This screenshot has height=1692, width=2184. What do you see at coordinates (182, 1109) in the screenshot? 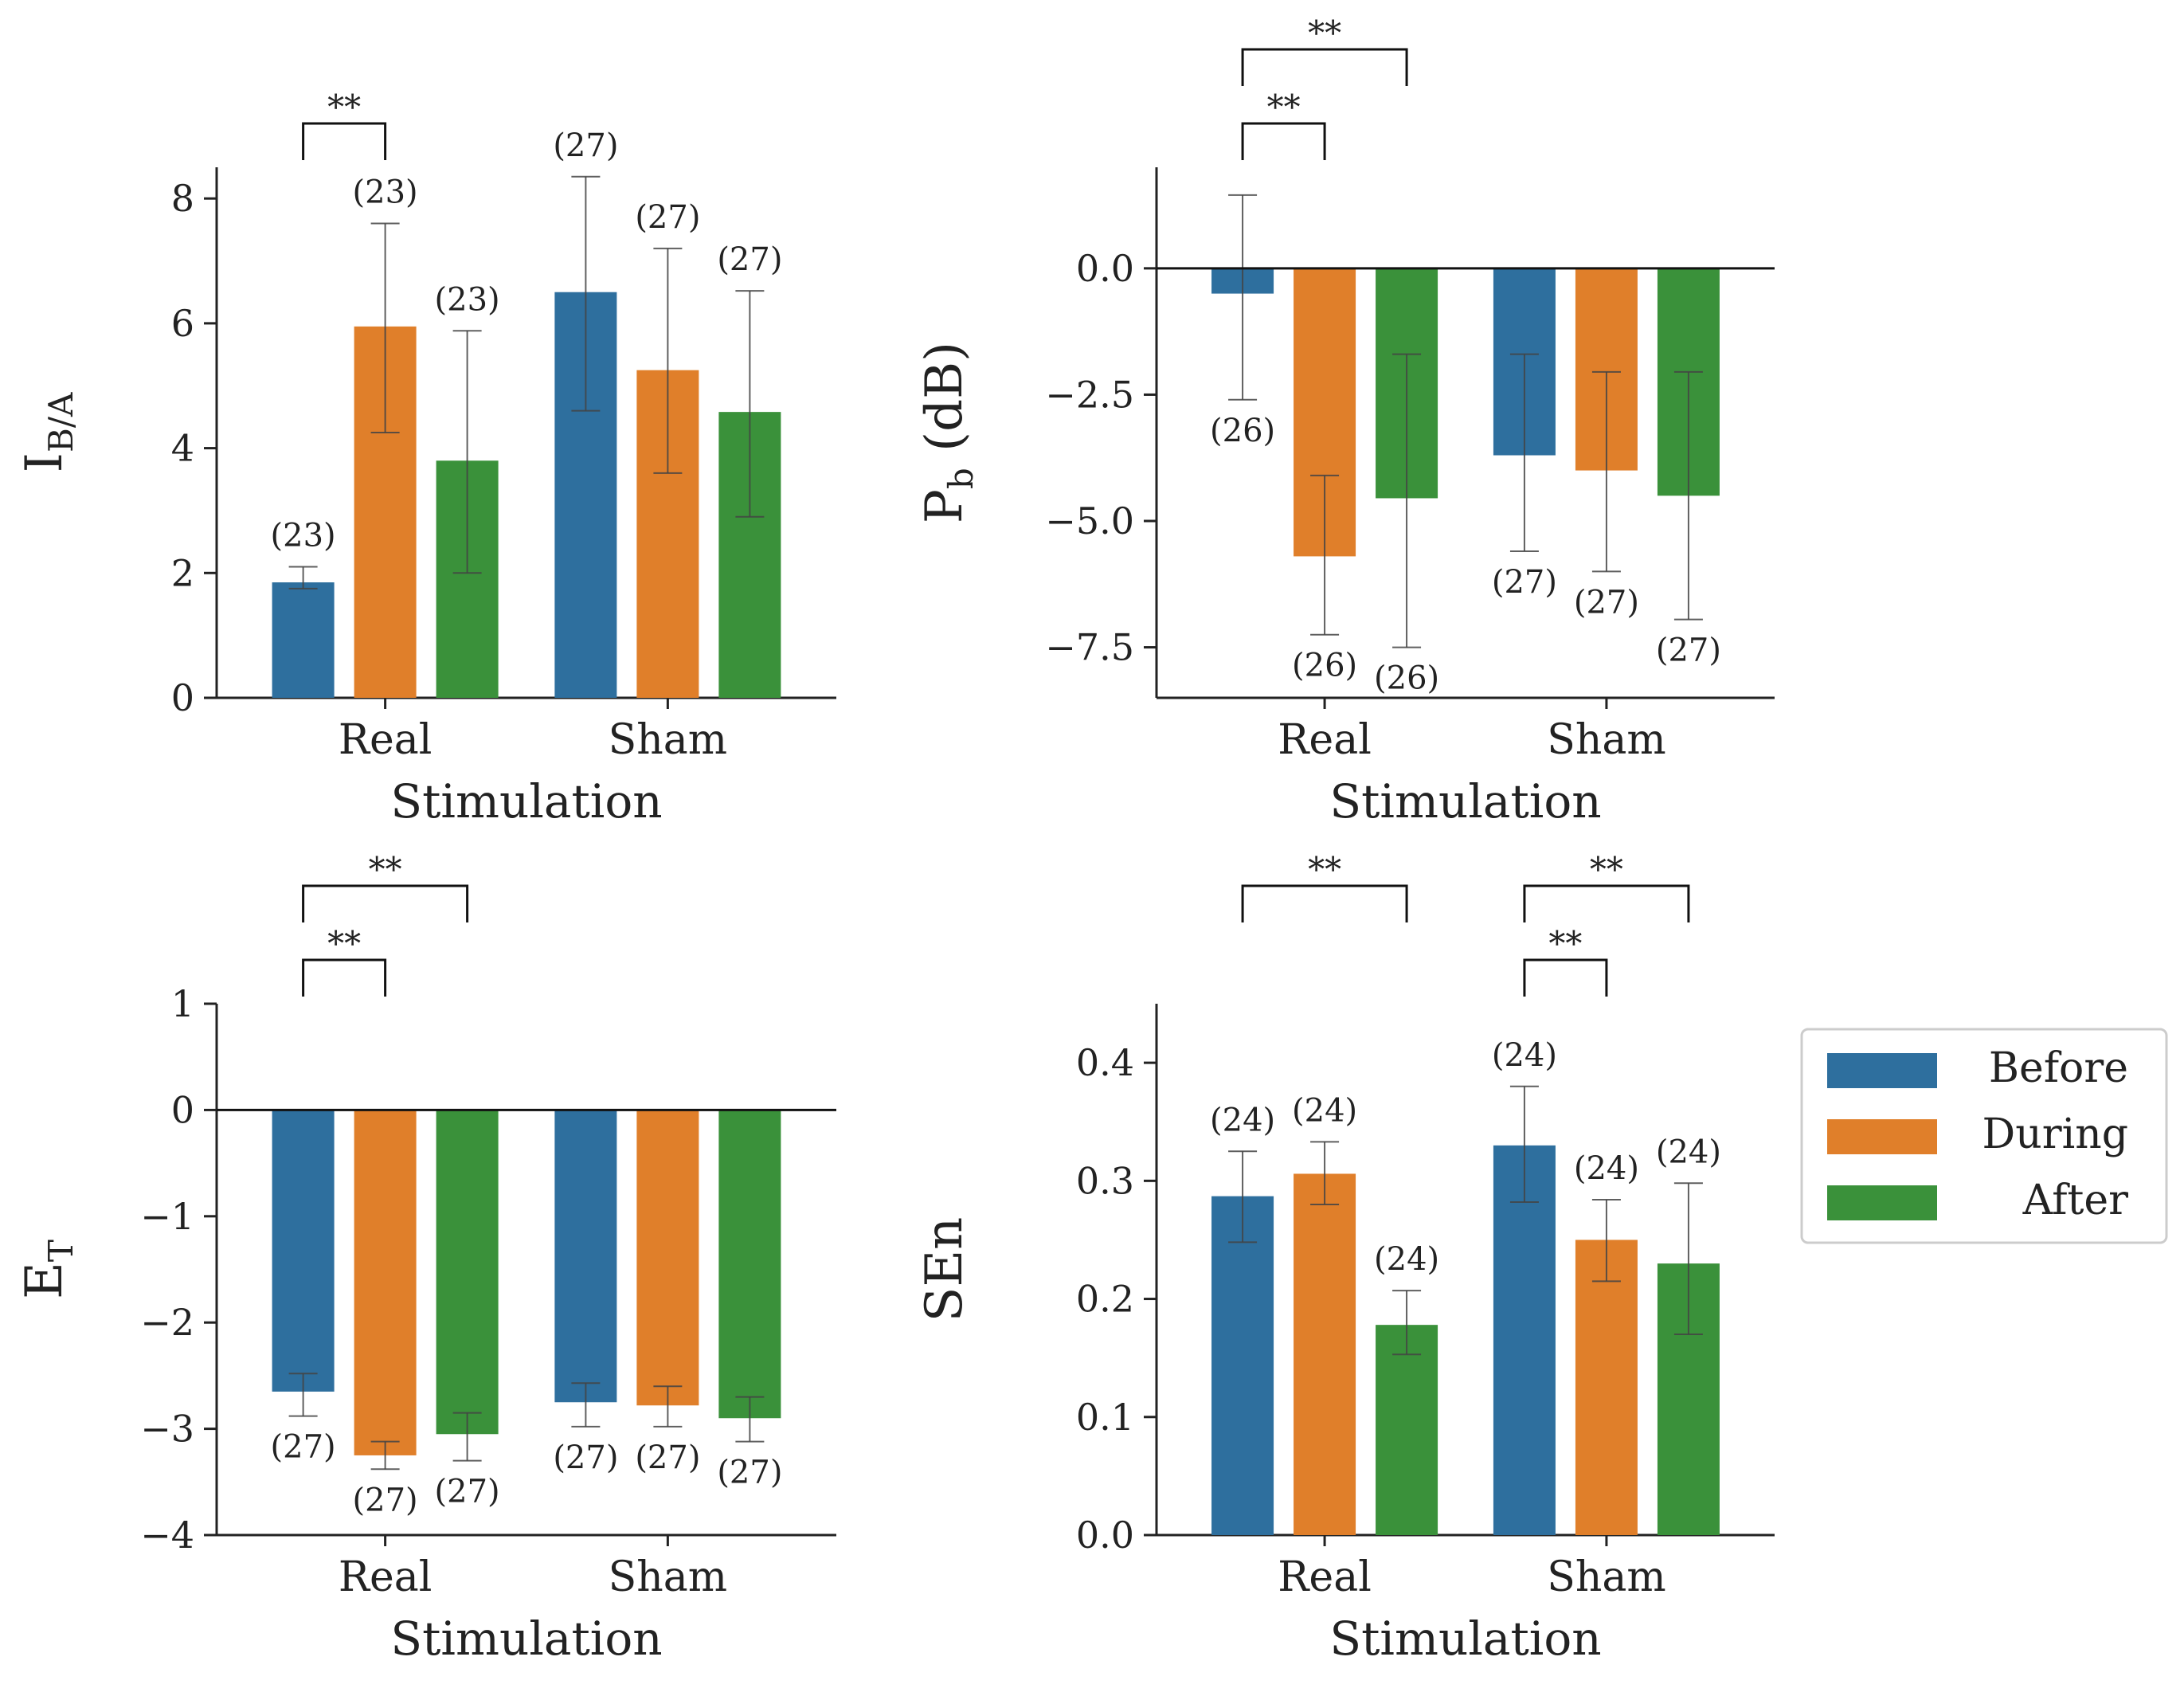
I see `y-tick-label: 0` at bounding box center [182, 1109].